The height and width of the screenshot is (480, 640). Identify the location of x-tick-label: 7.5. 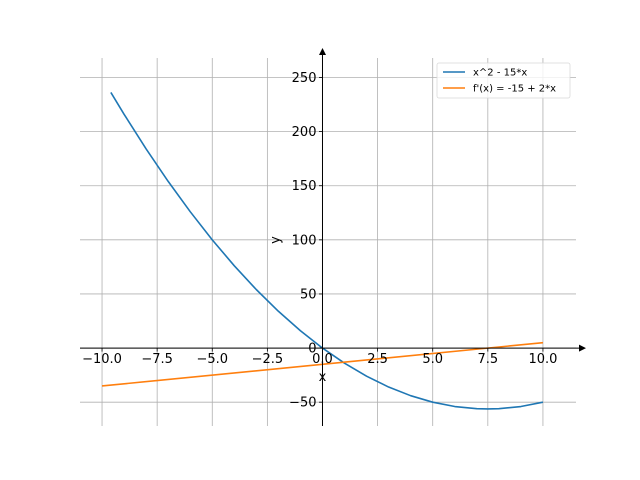
(487, 359).